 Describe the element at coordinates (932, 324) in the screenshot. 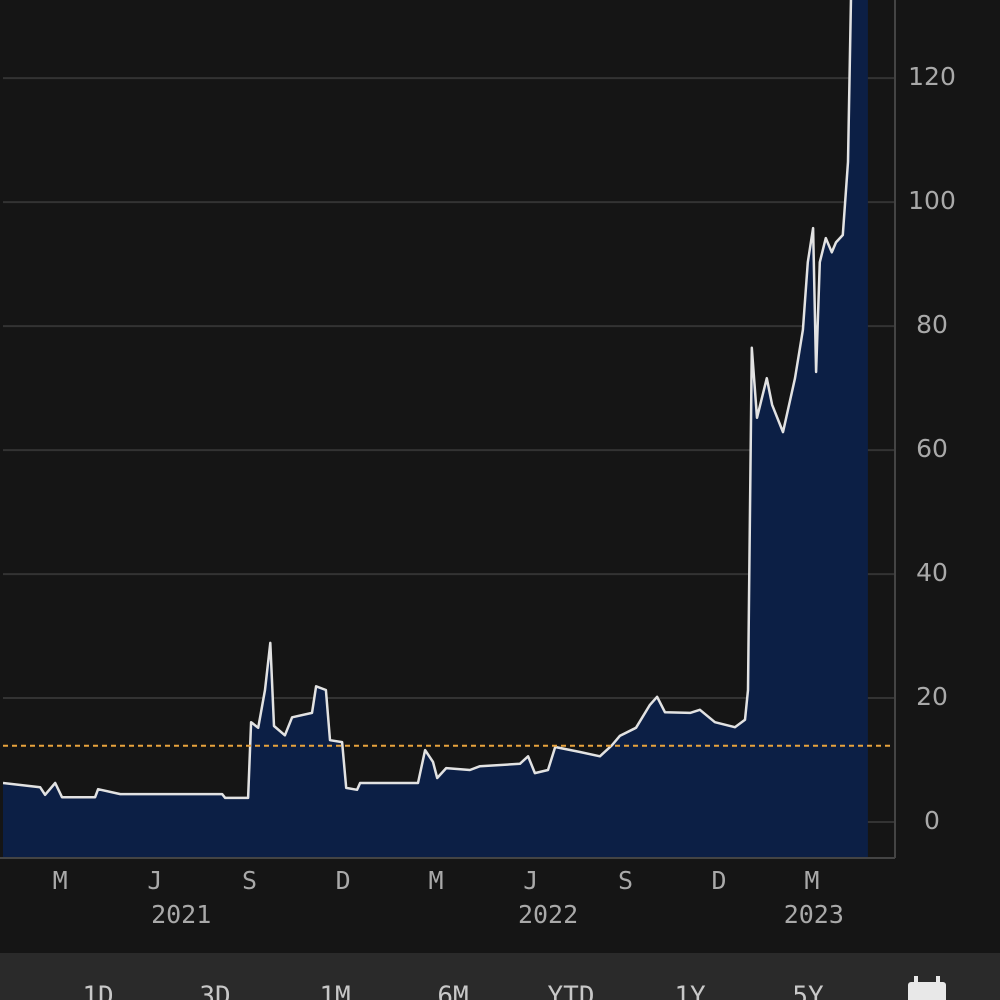

I see `y-tick-label: 80` at that location.